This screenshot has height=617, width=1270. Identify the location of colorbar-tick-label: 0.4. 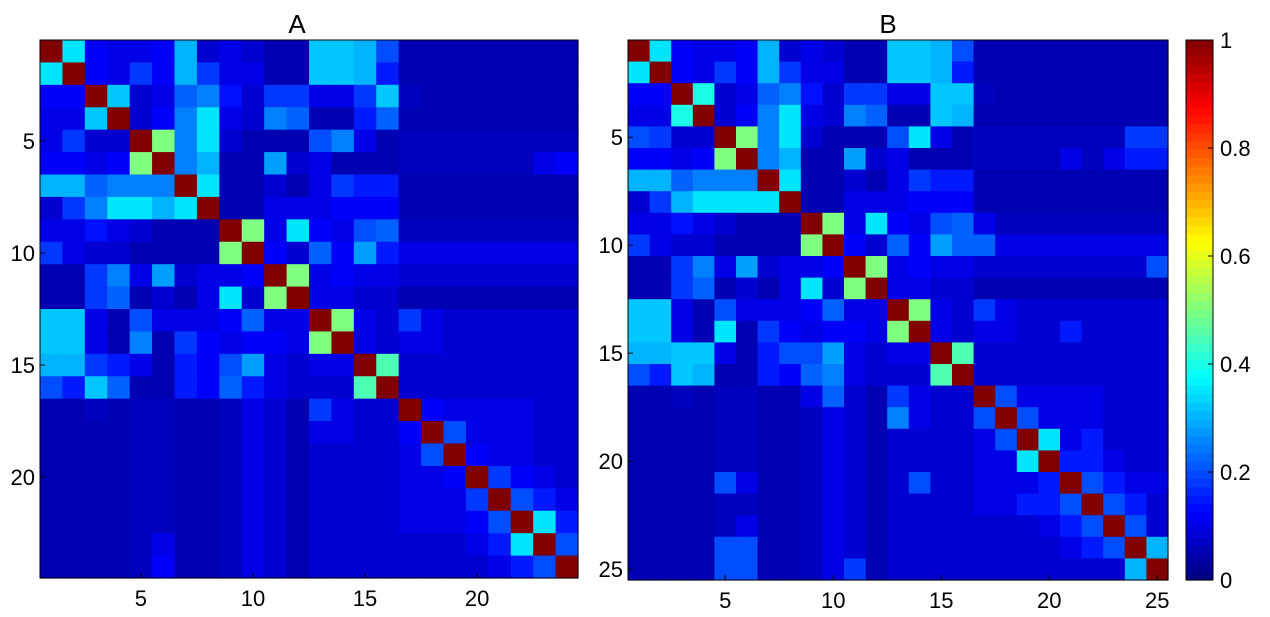
(1235, 364).